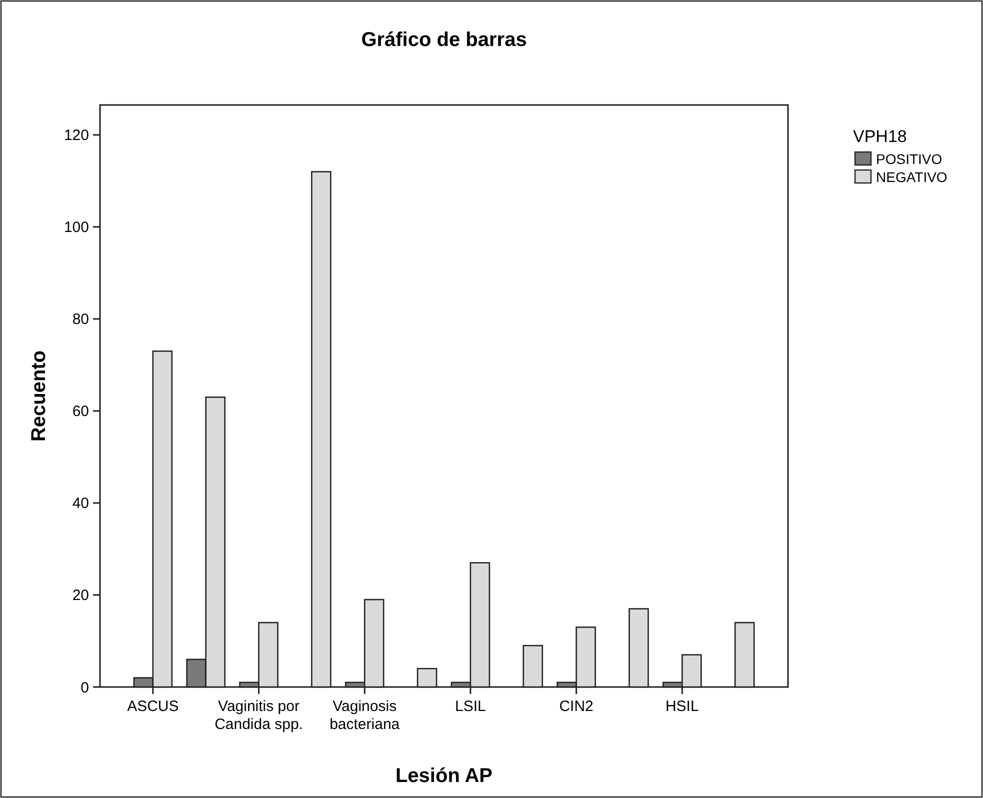 The image size is (983, 798). I want to click on legend-title: VPH18, so click(880, 136).